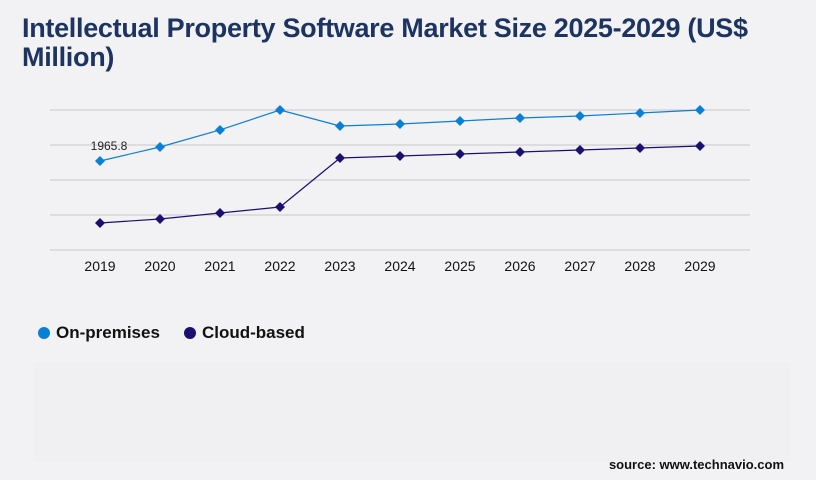 The image size is (816, 480). What do you see at coordinates (399, 266) in the screenshot?
I see `x-tick-label: 2024` at bounding box center [399, 266].